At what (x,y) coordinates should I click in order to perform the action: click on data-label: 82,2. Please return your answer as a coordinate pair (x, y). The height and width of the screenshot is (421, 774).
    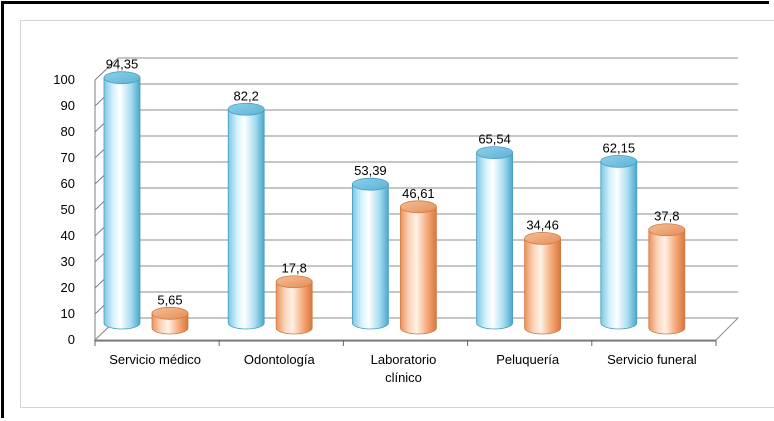
    Looking at the image, I should click on (246, 95).